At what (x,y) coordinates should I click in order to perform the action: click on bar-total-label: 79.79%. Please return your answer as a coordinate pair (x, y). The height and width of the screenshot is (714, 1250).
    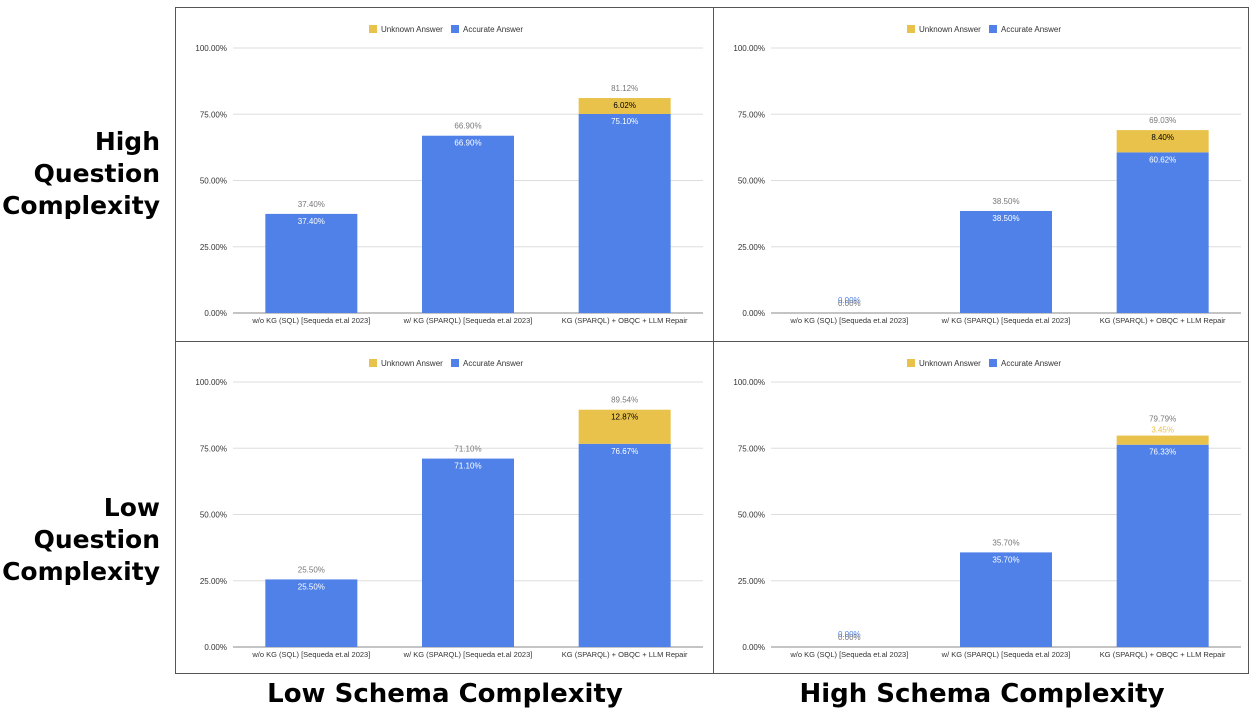
    Looking at the image, I should click on (1162, 419).